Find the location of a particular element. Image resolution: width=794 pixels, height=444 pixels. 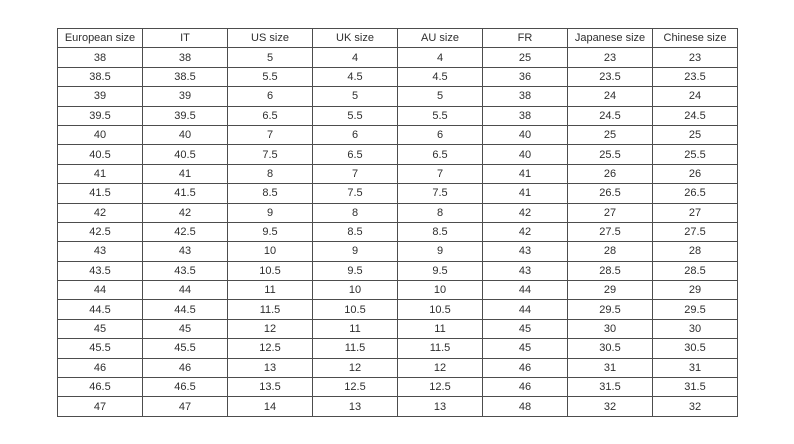

table-row: 46 46 13 12 12 46 31 31 is located at coordinates (397, 368).